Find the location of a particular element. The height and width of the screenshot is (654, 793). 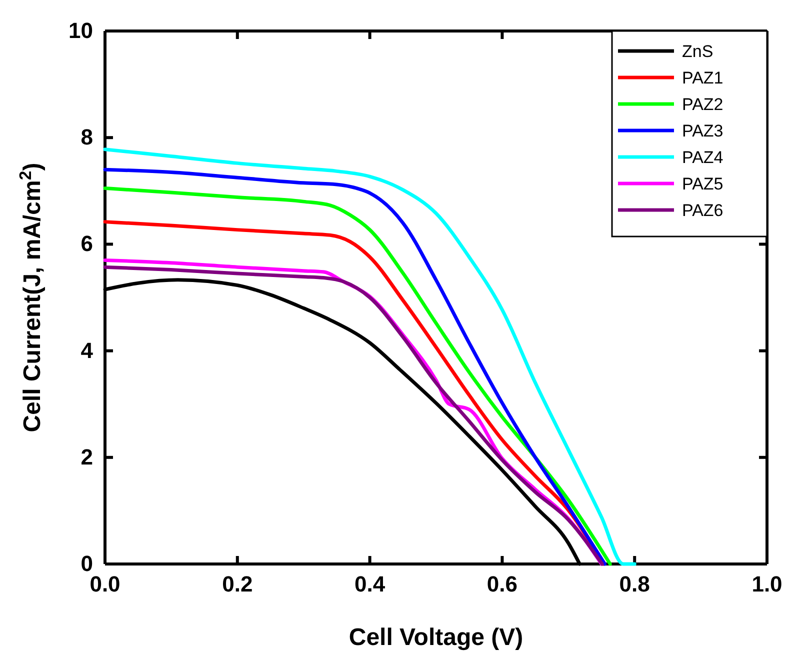

y-tick-label: 4 is located at coordinates (87, 350).